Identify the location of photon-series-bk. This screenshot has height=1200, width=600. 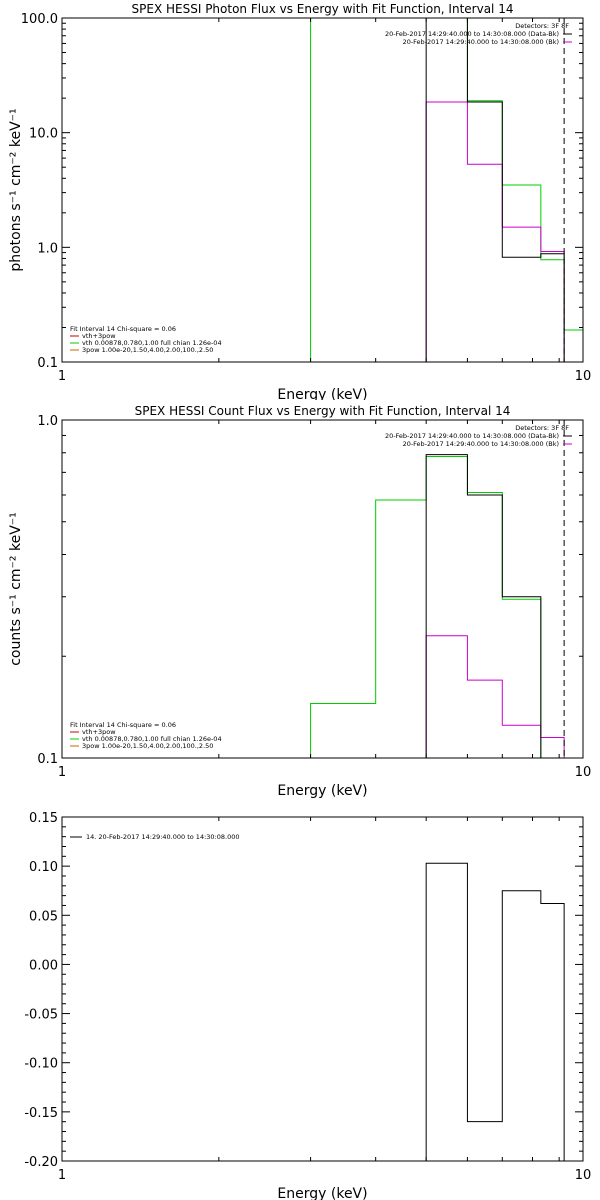
(495, 231).